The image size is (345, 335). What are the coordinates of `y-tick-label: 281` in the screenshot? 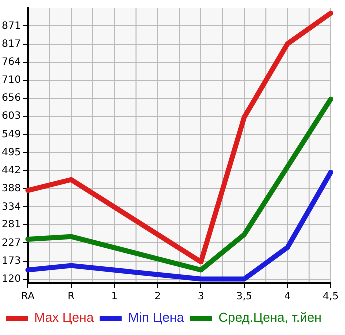 It's located at (12, 225).